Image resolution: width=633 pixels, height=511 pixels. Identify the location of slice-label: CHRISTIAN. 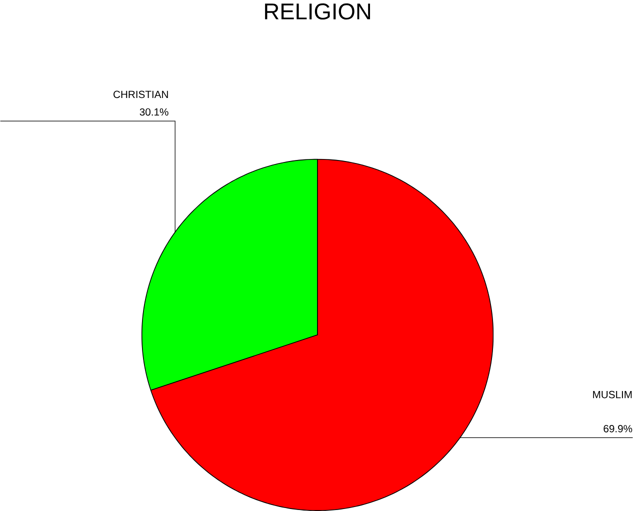
(141, 94).